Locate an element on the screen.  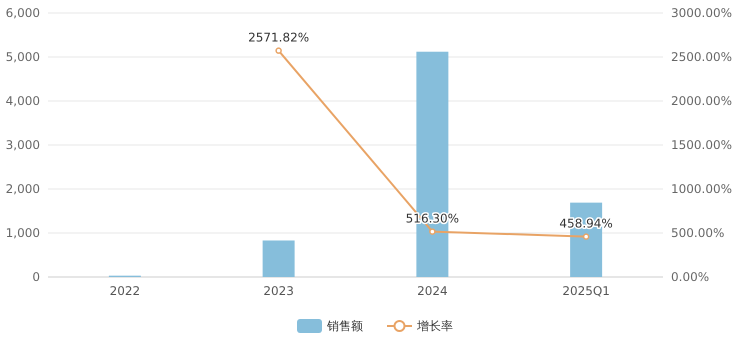
y-tick-label: 4,000 is located at coordinates (23, 101).